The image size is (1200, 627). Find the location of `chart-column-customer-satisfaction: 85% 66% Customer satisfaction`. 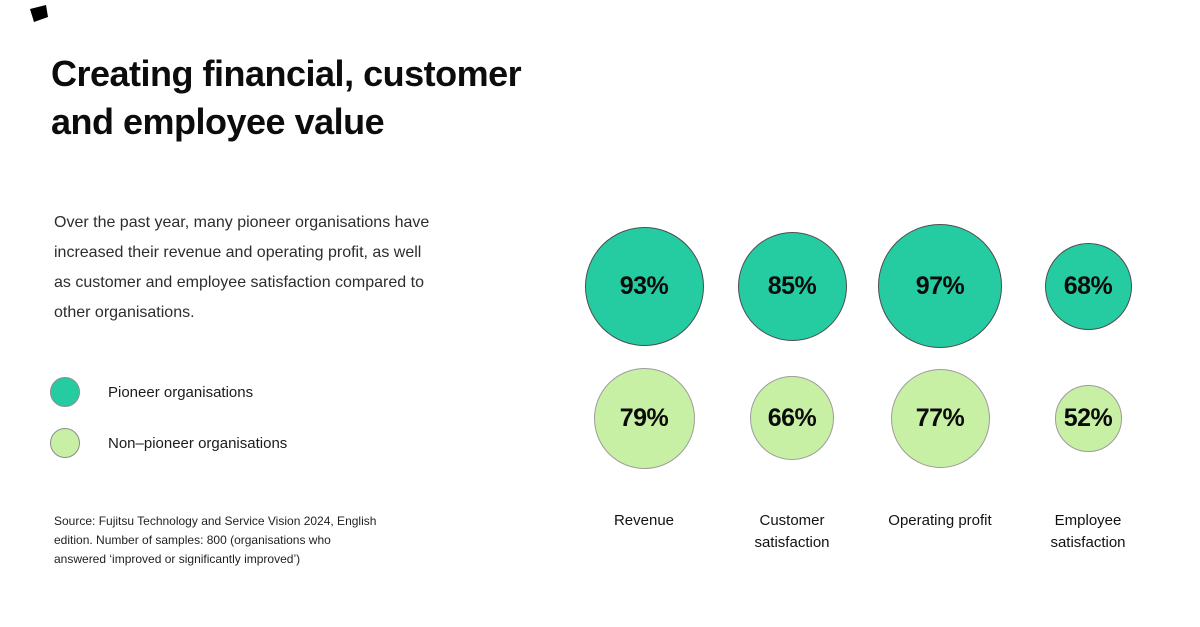

chart-column-customer-satisfaction: 85% 66% Customer satisfaction is located at coordinates (792, 388).